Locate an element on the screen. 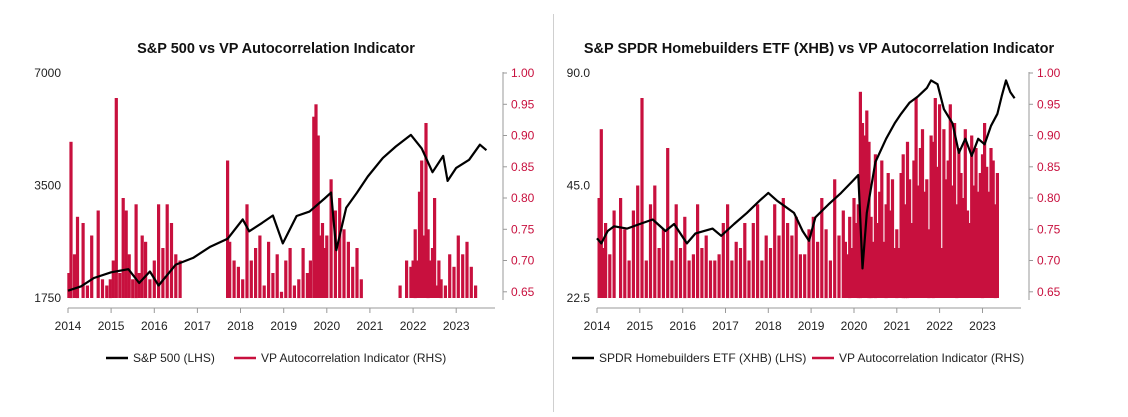  x-axis-tick-label: 2019 is located at coordinates (811, 326).